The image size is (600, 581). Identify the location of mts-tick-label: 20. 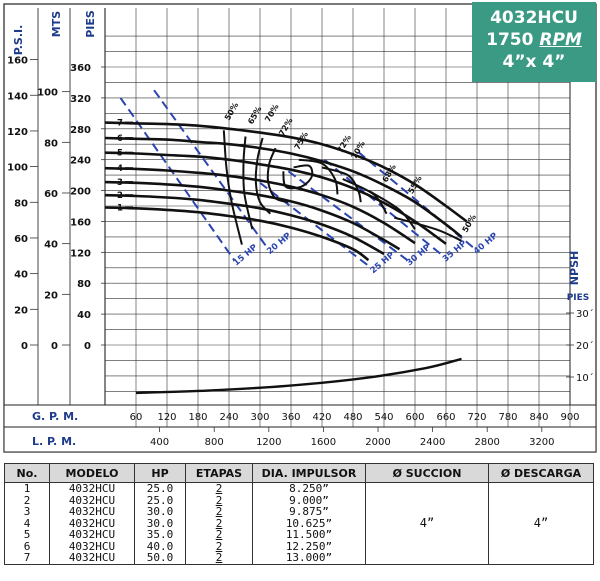
(51, 295).